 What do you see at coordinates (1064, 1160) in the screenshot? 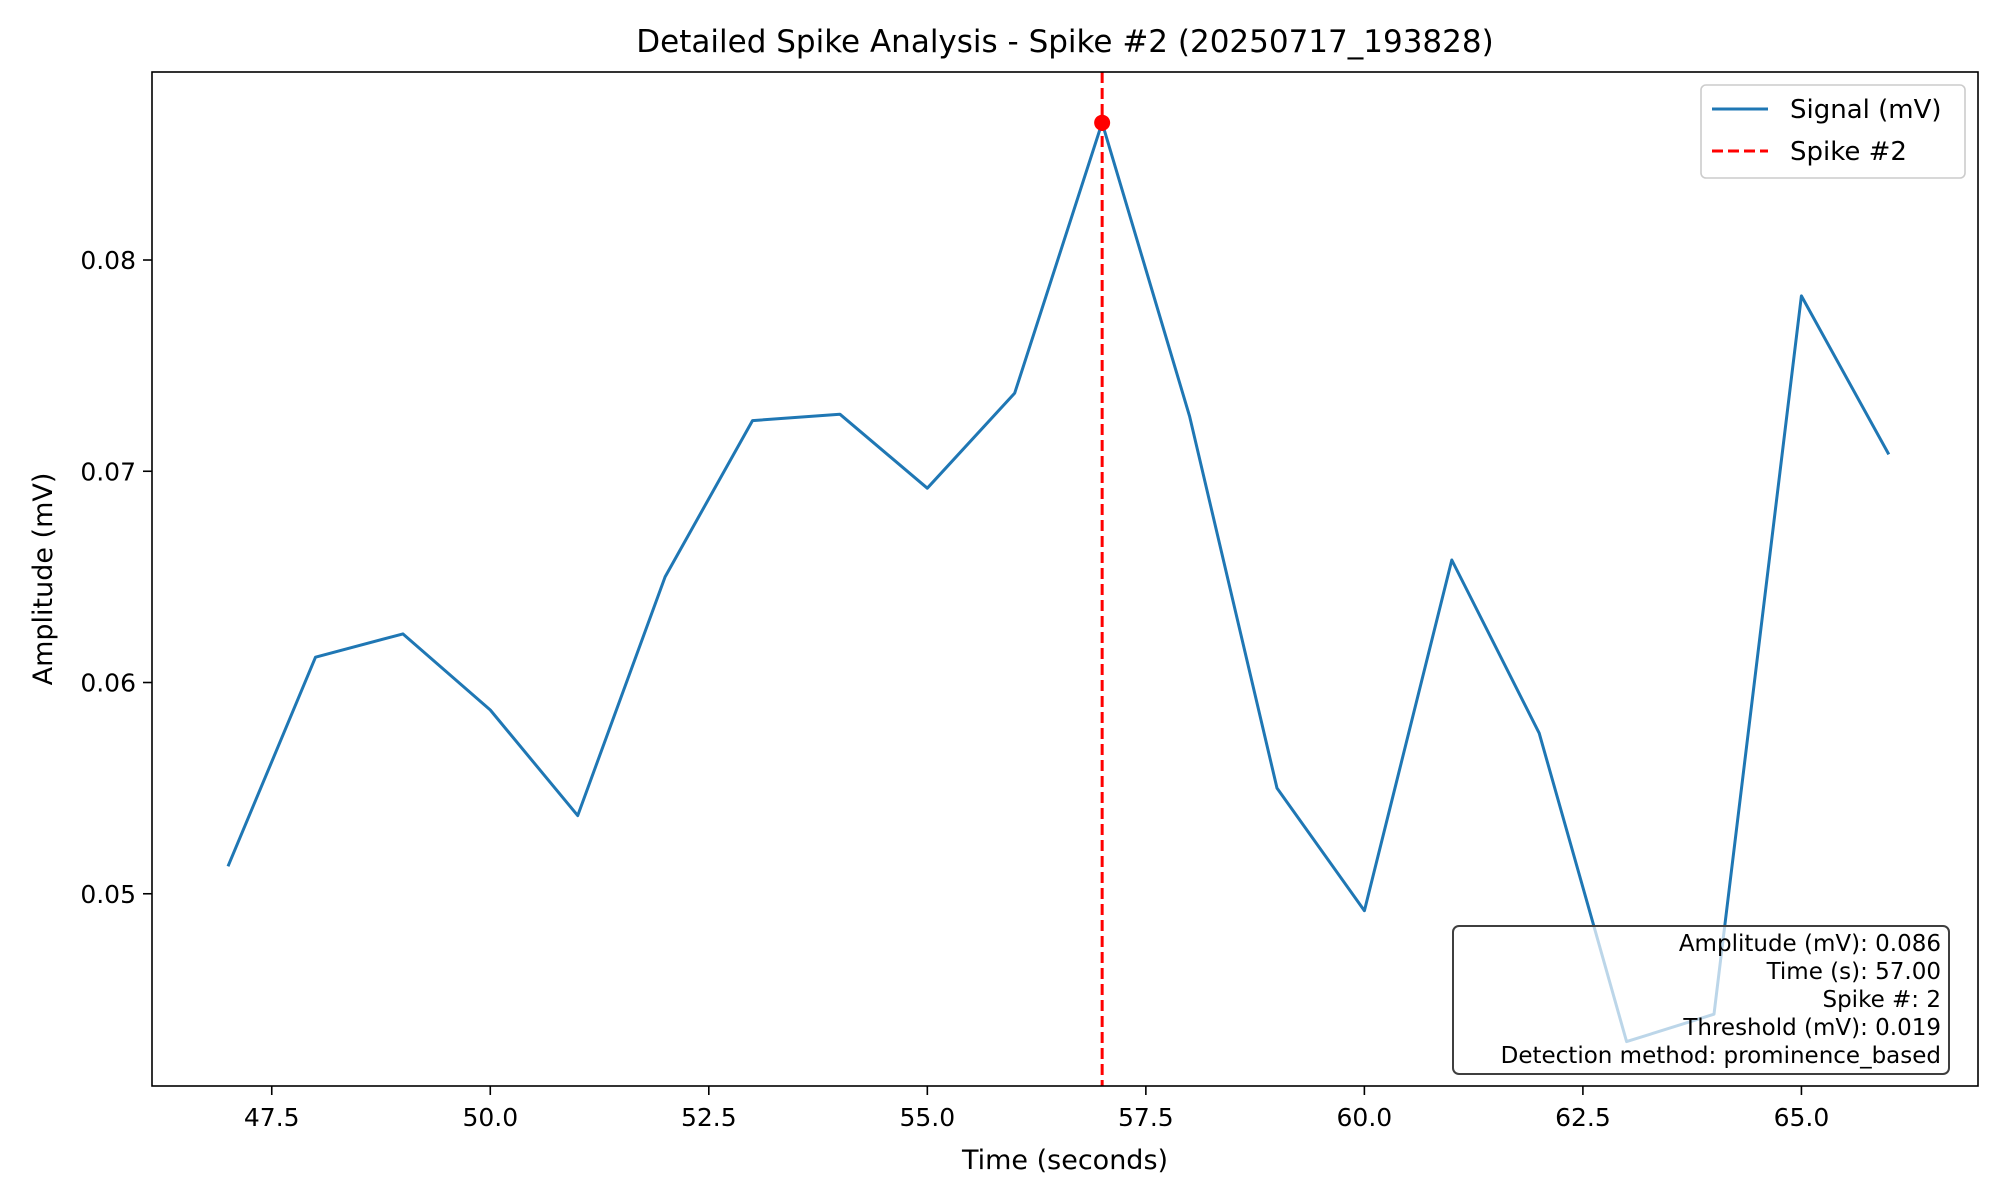
I see `x-axis-label: Time (seconds)` at bounding box center [1064, 1160].